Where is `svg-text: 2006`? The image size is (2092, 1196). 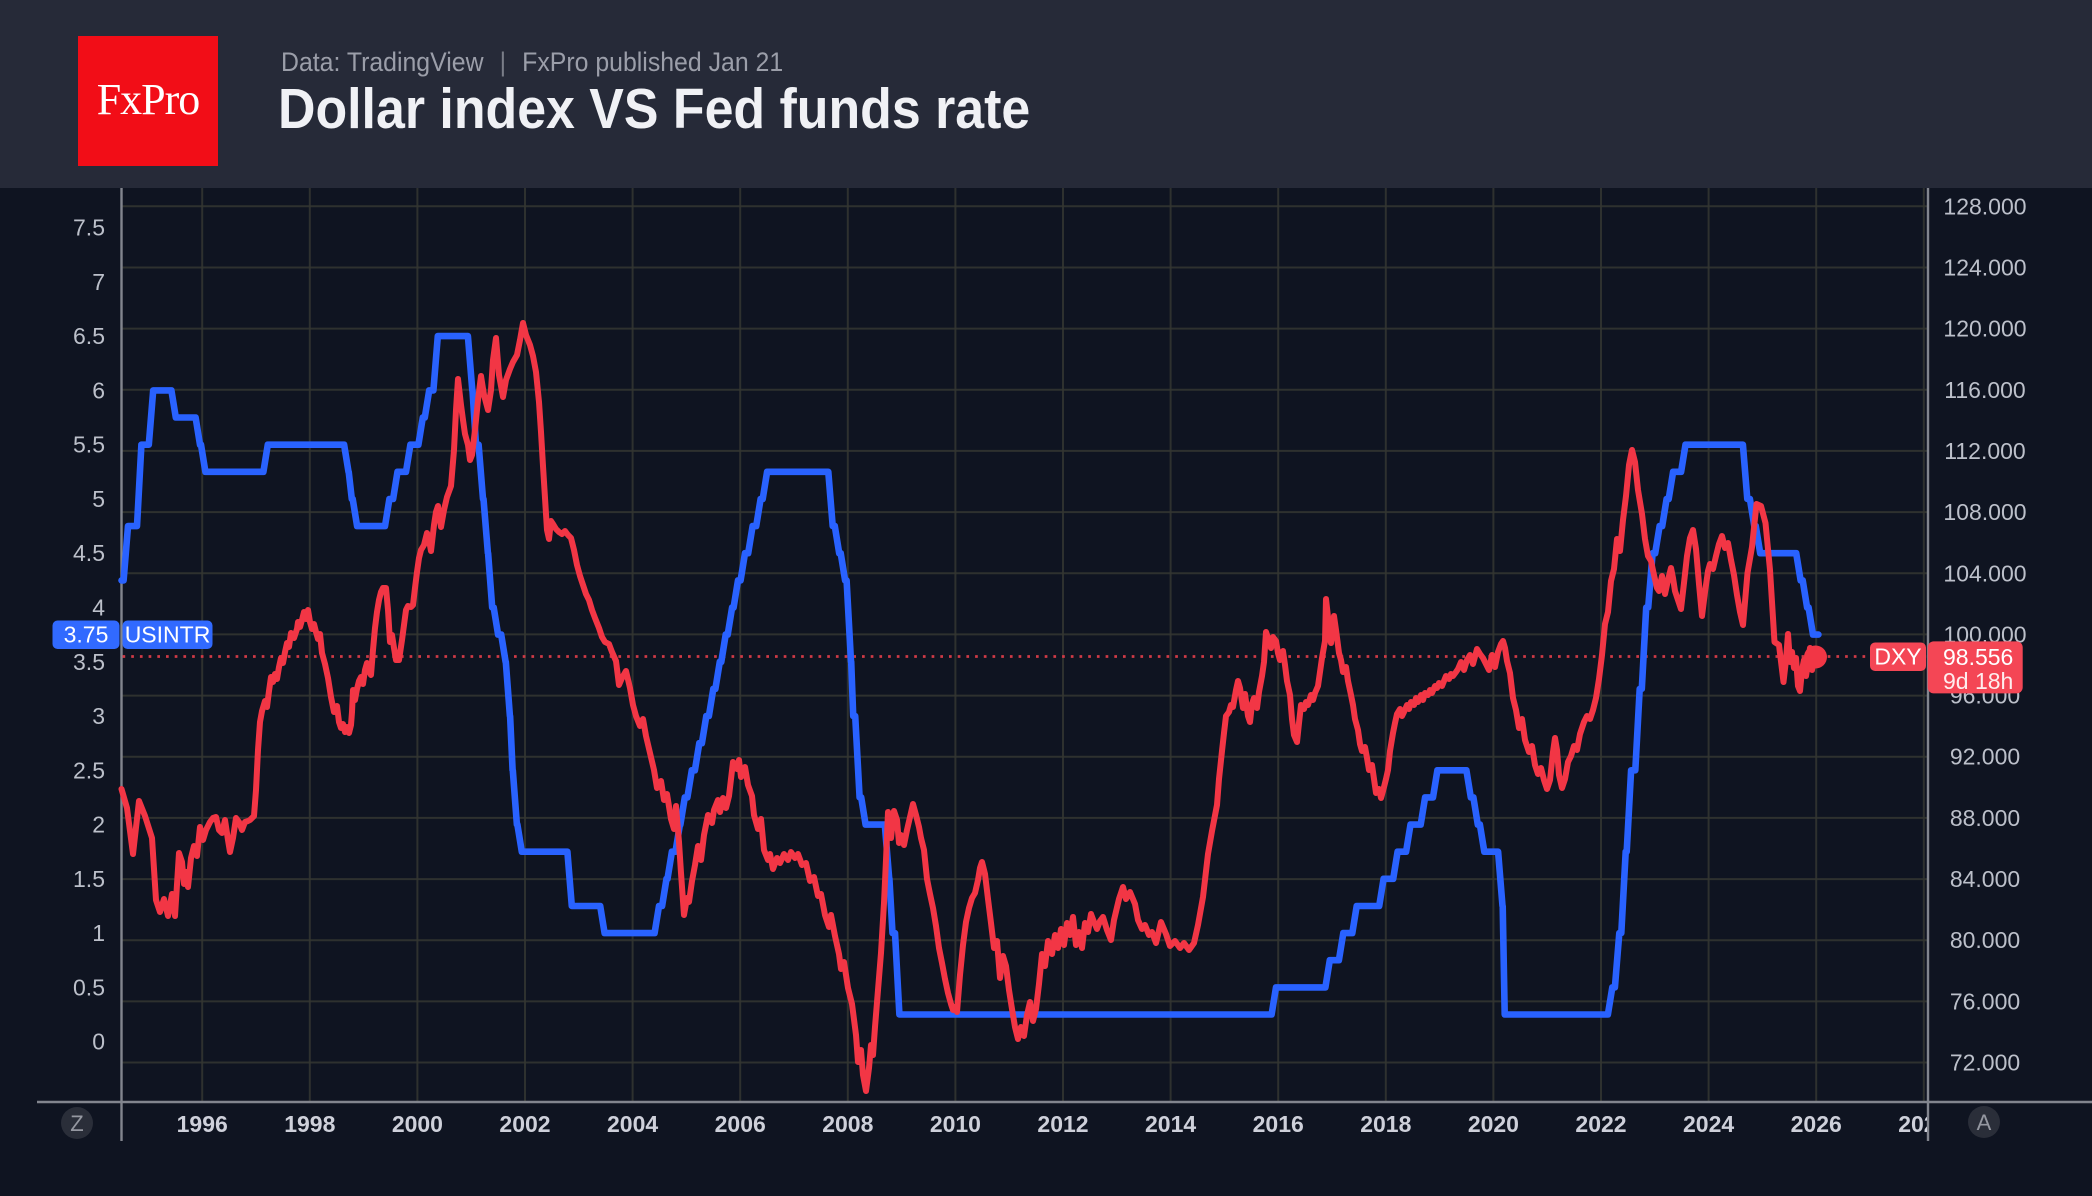 svg-text: 2006 is located at coordinates (740, 1124).